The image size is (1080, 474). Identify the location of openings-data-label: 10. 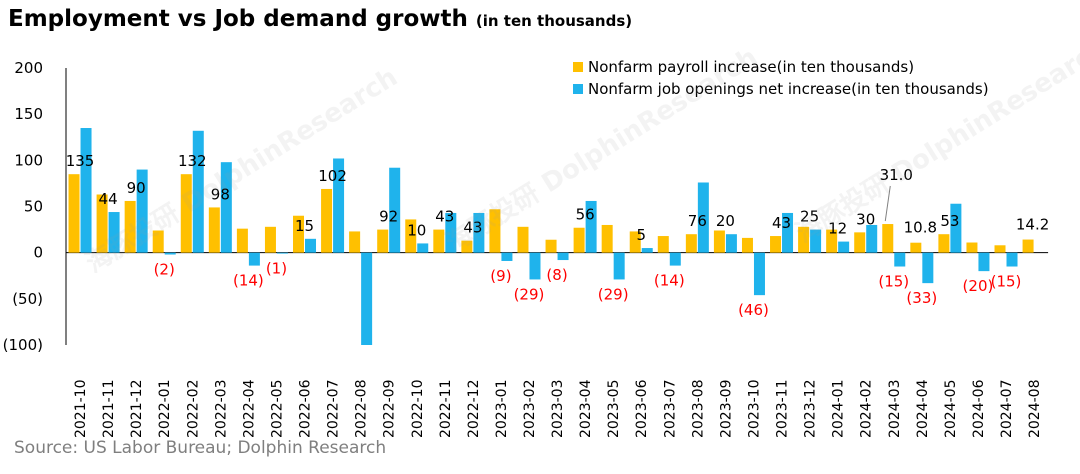
(416, 230).